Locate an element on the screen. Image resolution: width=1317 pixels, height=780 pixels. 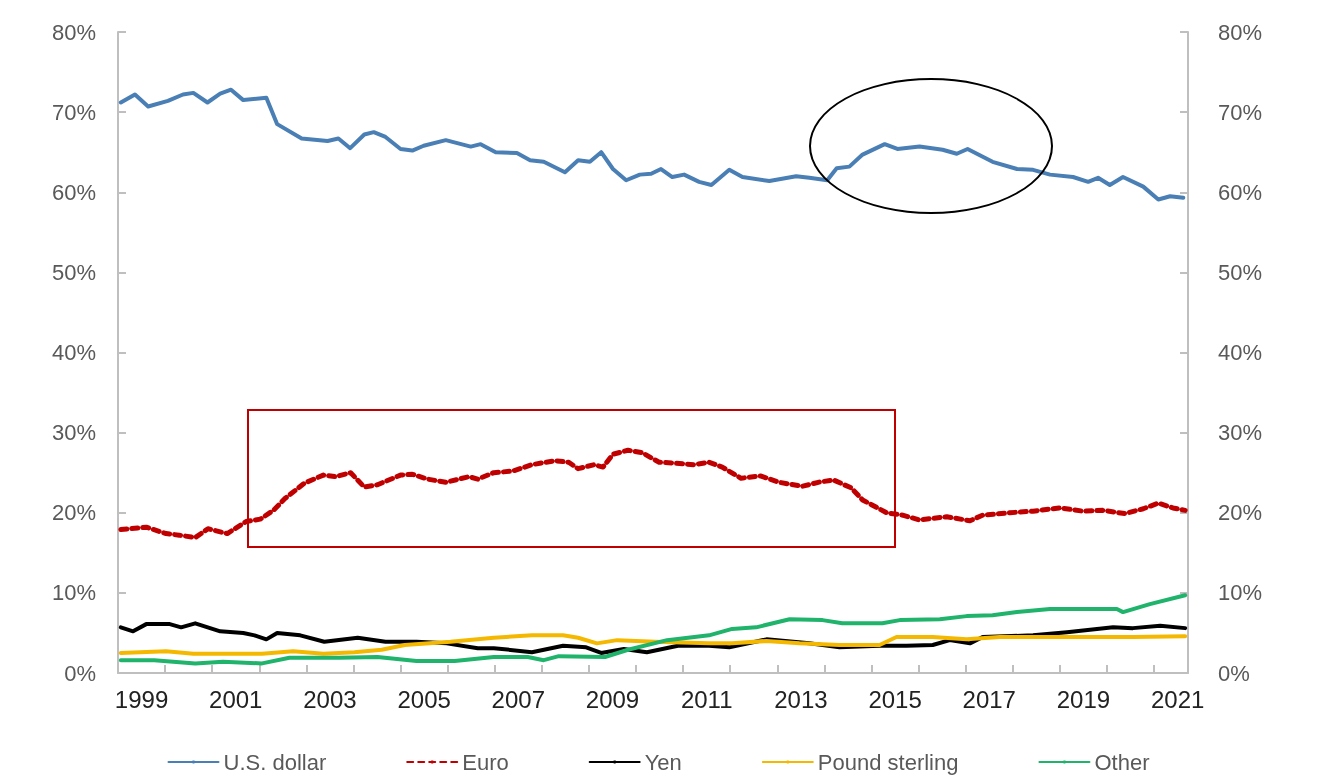
y2-tick-label: 10% is located at coordinates (1240, 593).